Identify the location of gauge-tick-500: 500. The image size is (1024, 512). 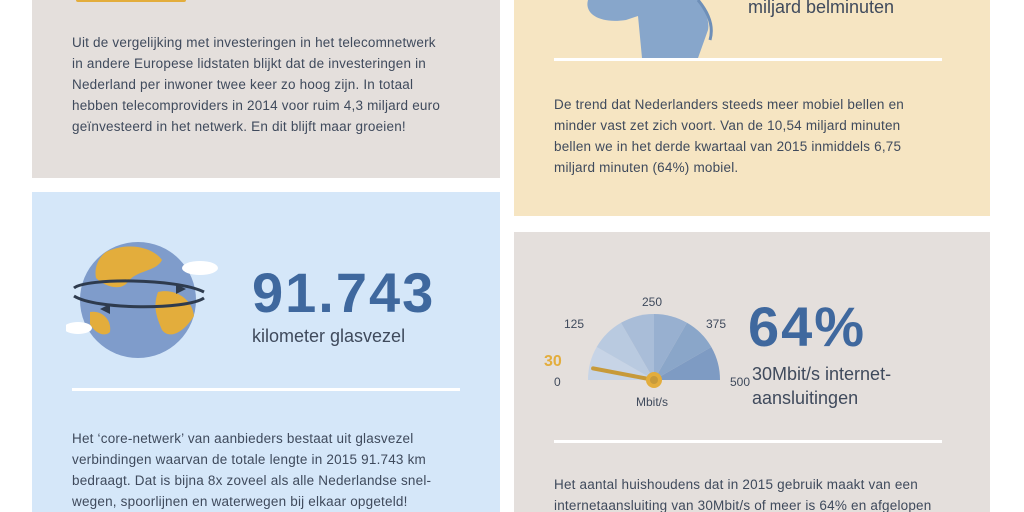
(740, 382).